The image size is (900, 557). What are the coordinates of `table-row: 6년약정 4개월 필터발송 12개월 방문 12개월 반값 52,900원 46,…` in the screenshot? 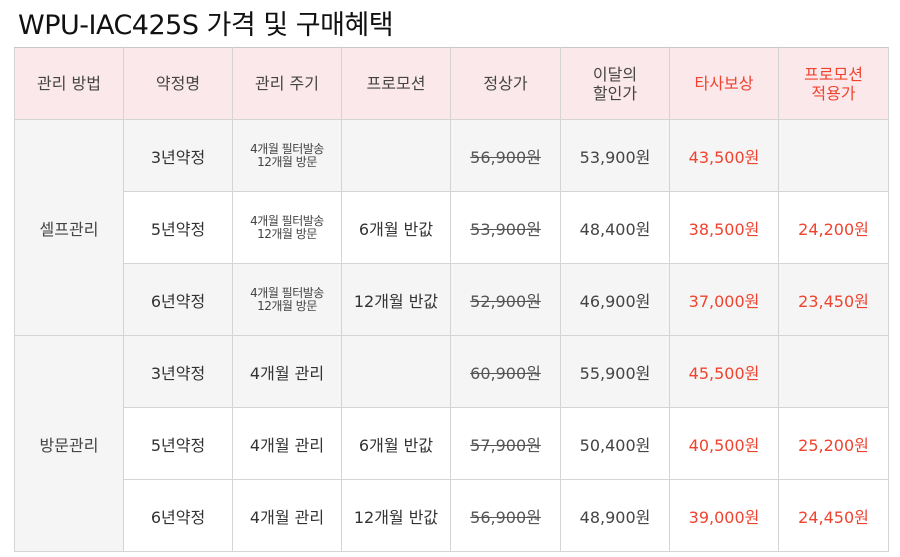 It's located at (452, 299).